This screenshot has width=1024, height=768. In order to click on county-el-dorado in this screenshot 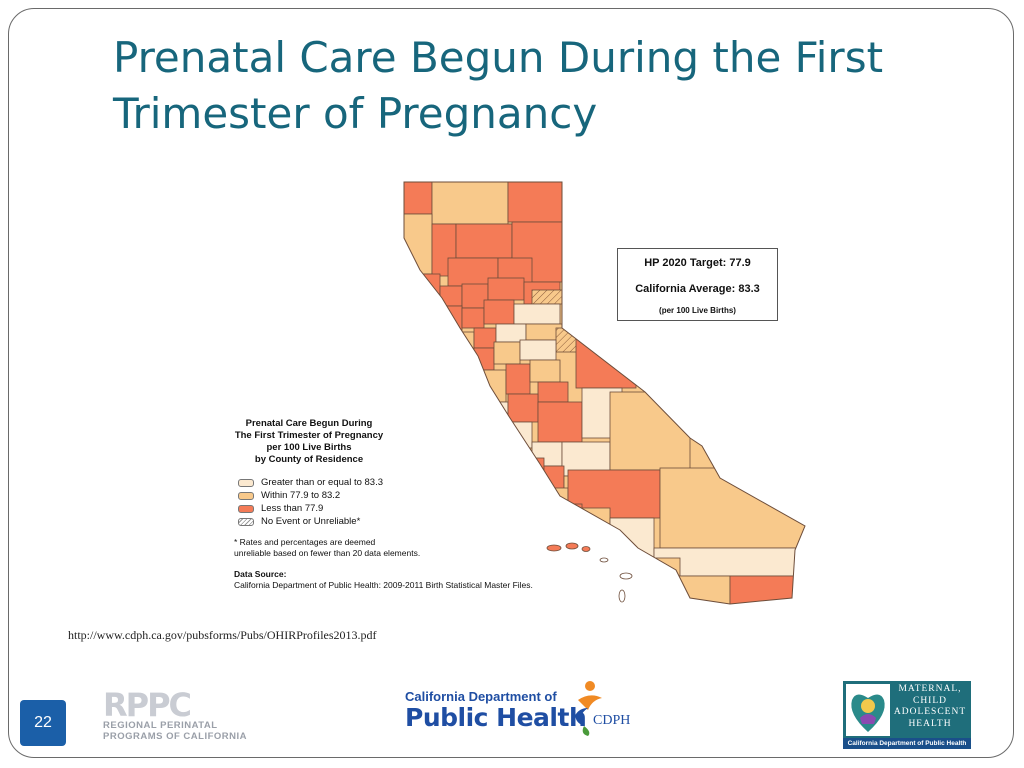, I will do `click(537, 314)`.